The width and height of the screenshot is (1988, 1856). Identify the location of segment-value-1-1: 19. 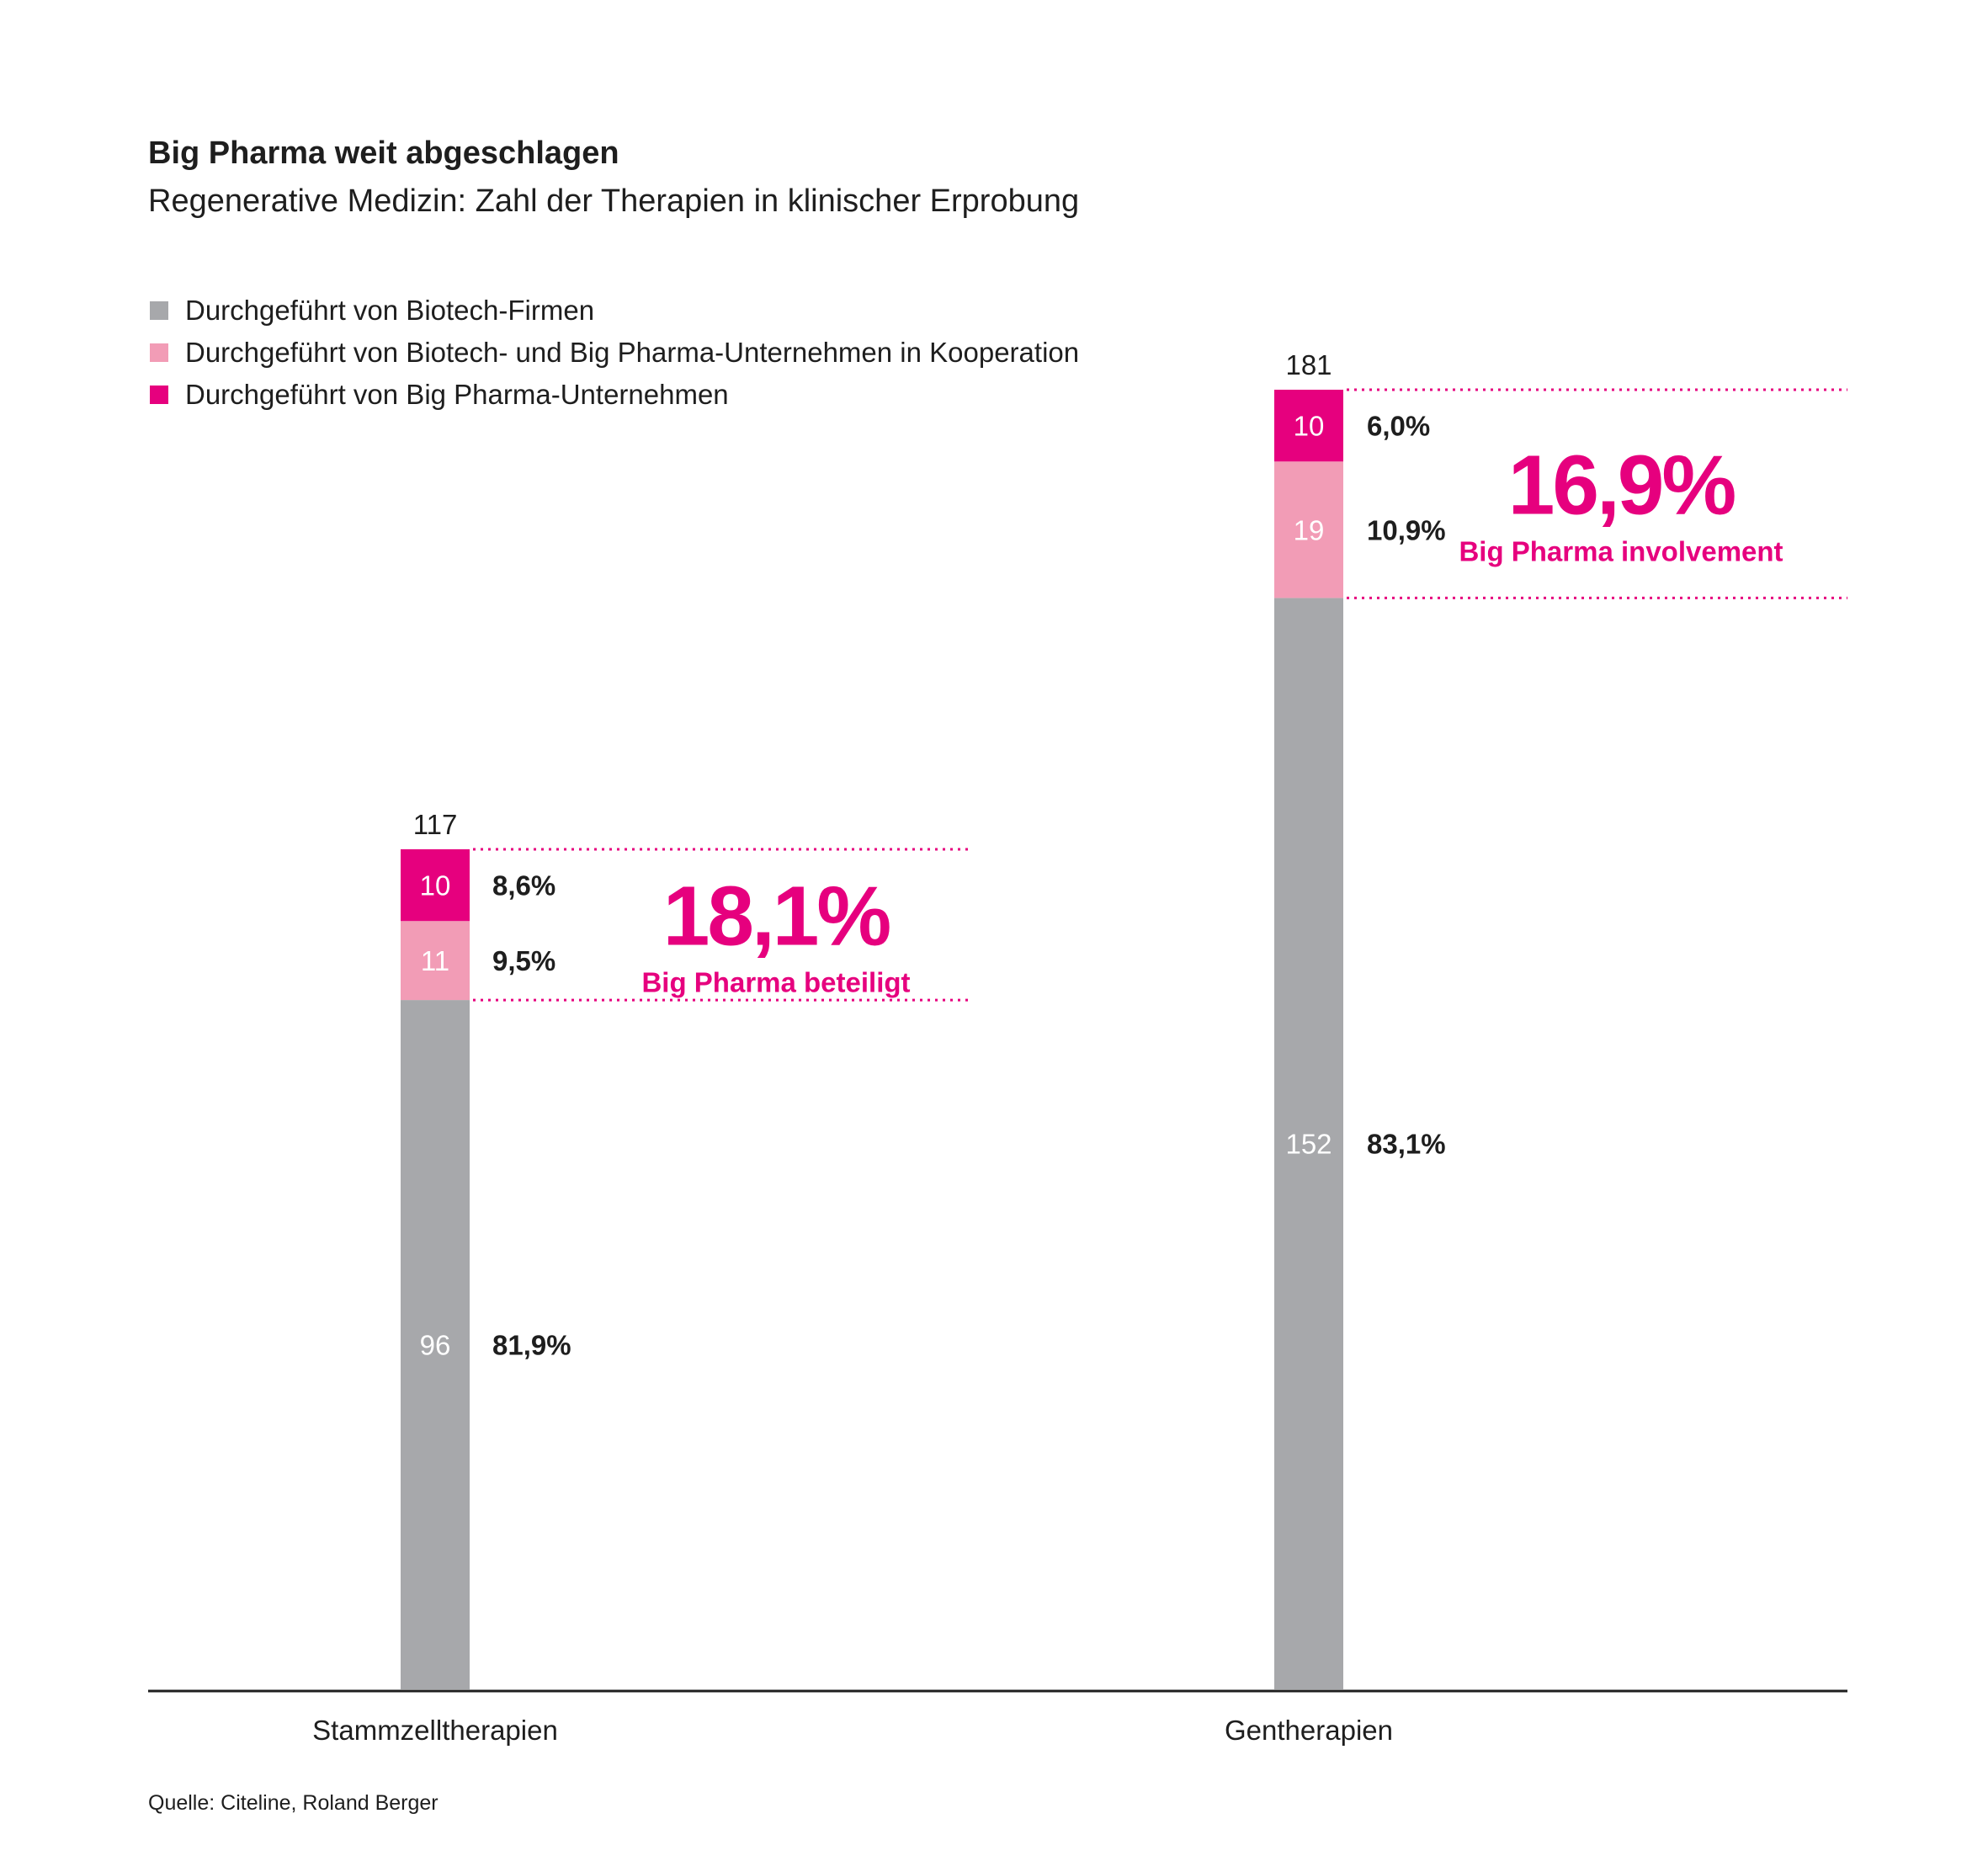
(1309, 529).